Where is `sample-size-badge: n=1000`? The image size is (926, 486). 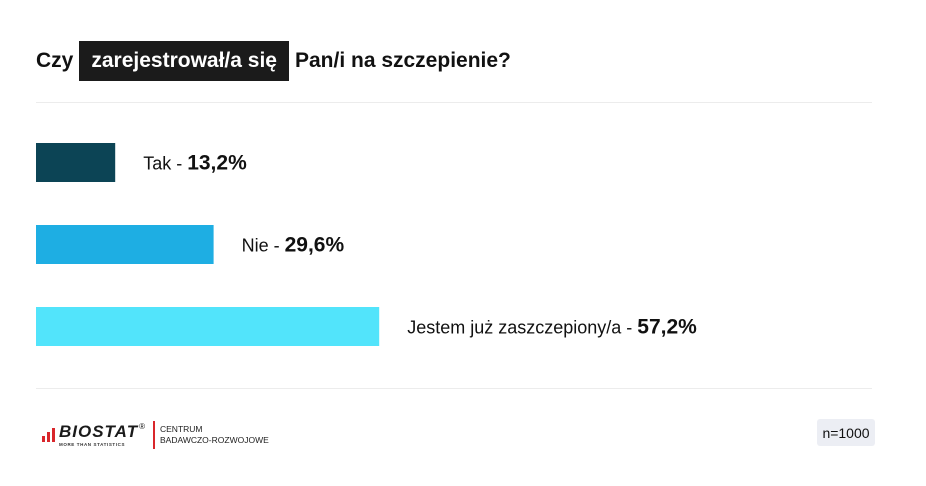 sample-size-badge: n=1000 is located at coordinates (846, 432).